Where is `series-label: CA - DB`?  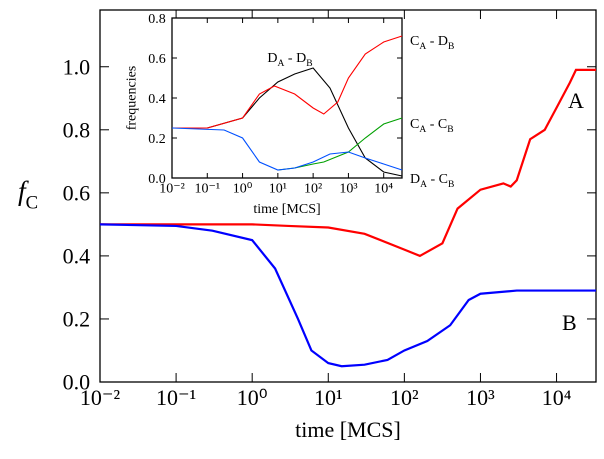
series-label: CA - DB is located at coordinates (432, 43).